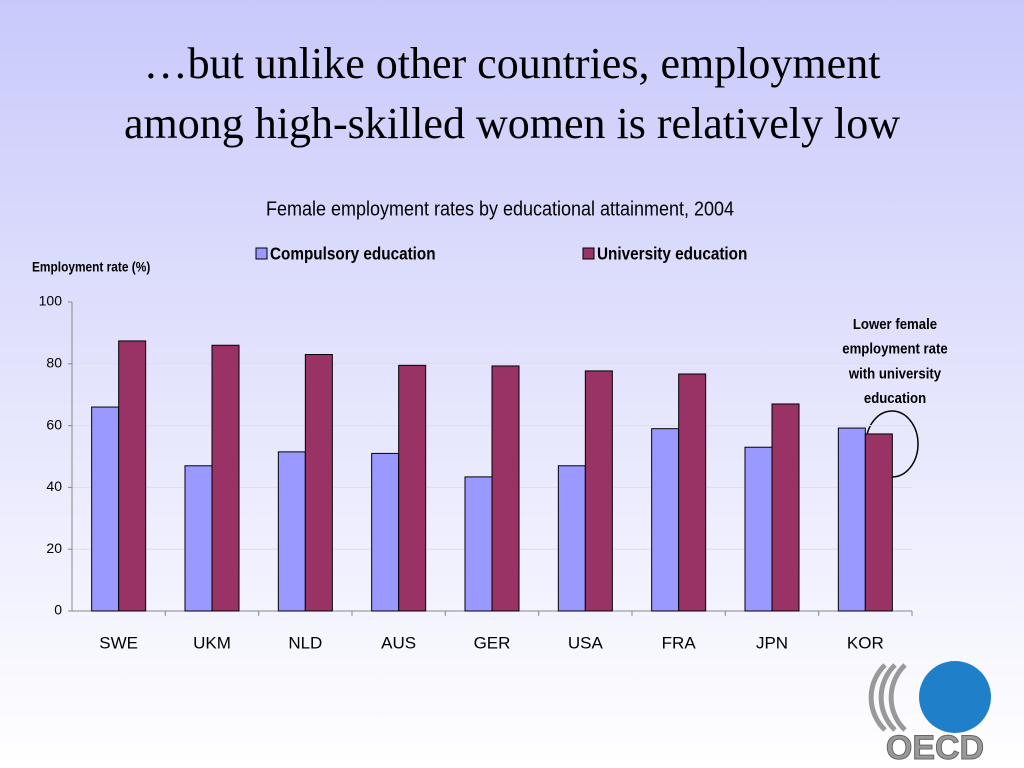  What do you see at coordinates (54, 363) in the screenshot?
I see `y-tick-label: 80` at bounding box center [54, 363].